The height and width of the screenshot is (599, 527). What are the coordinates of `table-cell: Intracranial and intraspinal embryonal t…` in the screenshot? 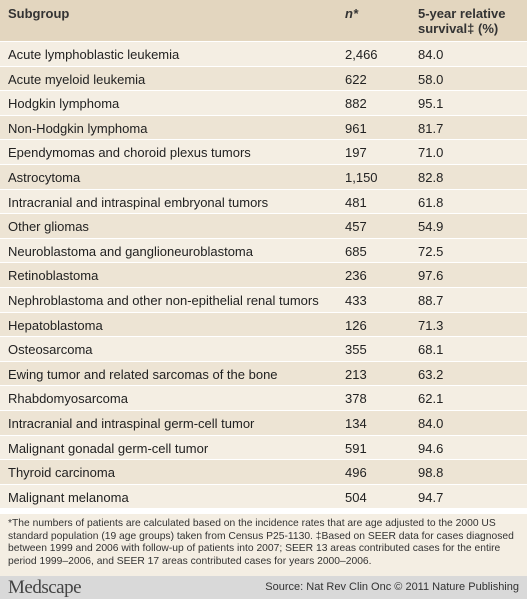 It's located at (138, 202).